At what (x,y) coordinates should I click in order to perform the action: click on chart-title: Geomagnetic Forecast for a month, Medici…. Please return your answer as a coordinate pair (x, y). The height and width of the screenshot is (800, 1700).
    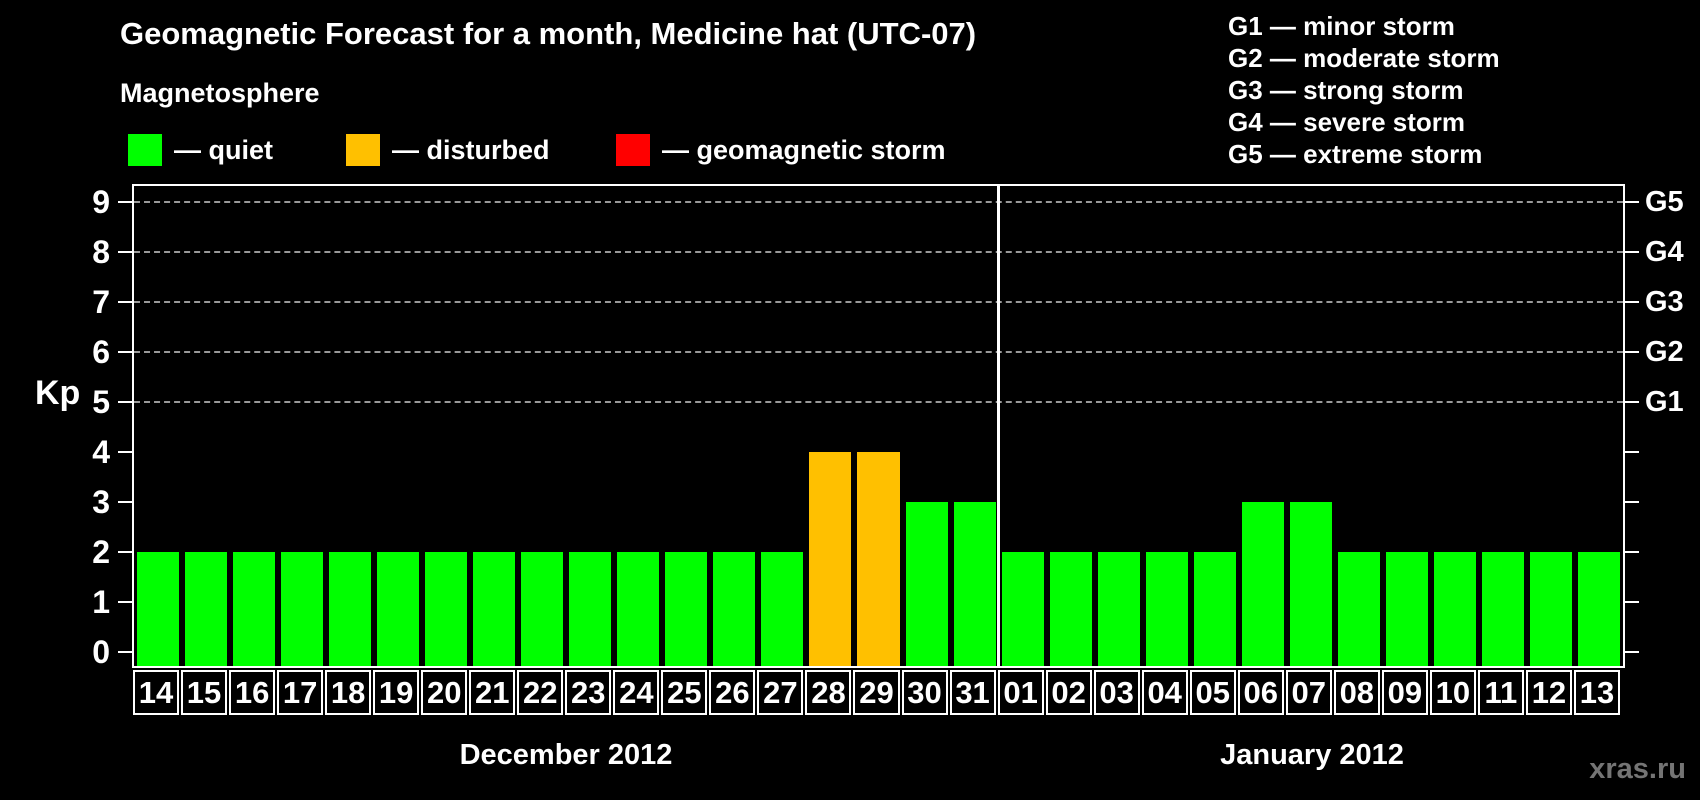
    Looking at the image, I should click on (548, 33).